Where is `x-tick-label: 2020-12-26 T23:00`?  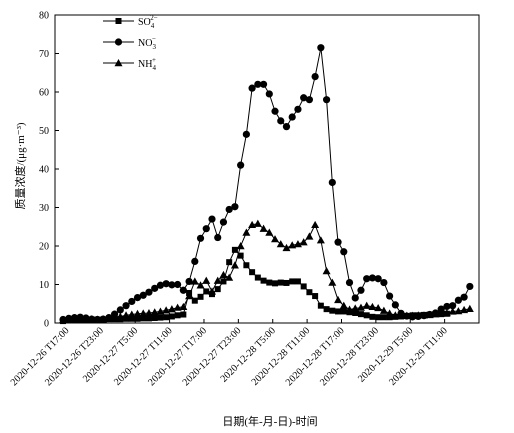
x-tick-label: 2020-12-26 T23:00 is located at coordinates (74, 356).